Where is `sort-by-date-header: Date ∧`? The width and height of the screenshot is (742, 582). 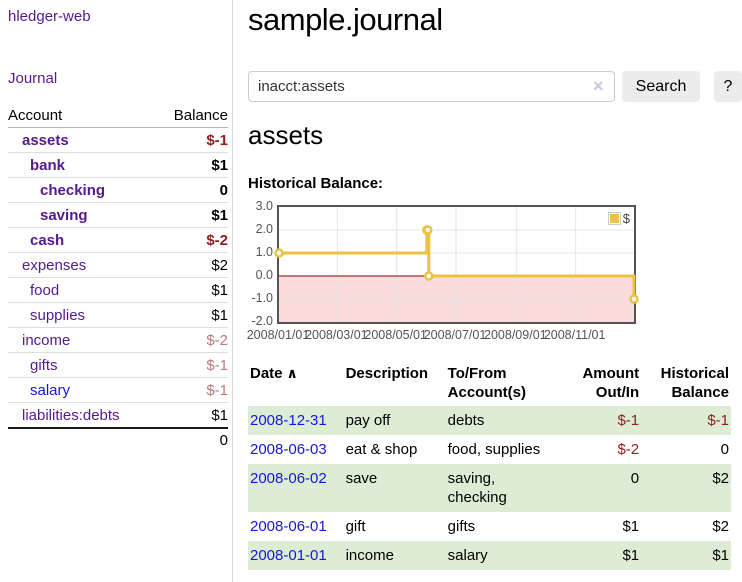
sort-by-date-header: Date ∧ is located at coordinates (296, 383).